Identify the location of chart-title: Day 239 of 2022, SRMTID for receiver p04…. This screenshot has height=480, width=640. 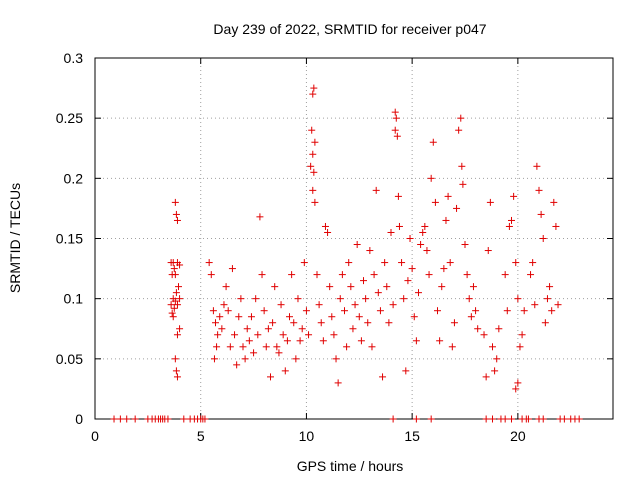
(349, 29).